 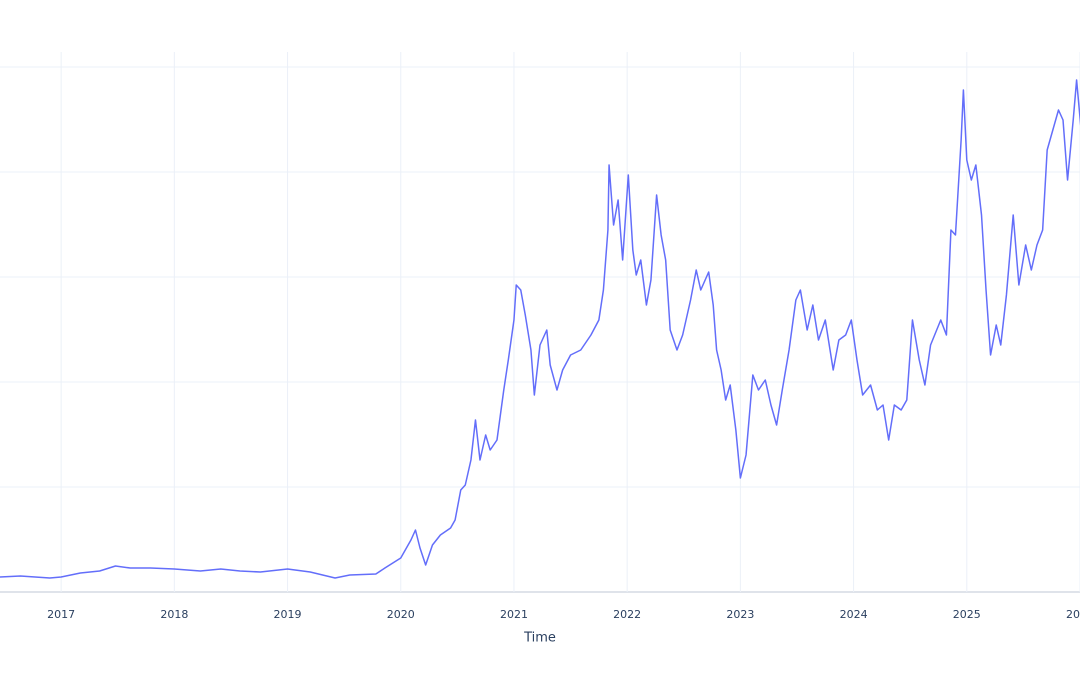 What do you see at coordinates (1073, 614) in the screenshot?
I see `x-tick-label: 2026` at bounding box center [1073, 614].